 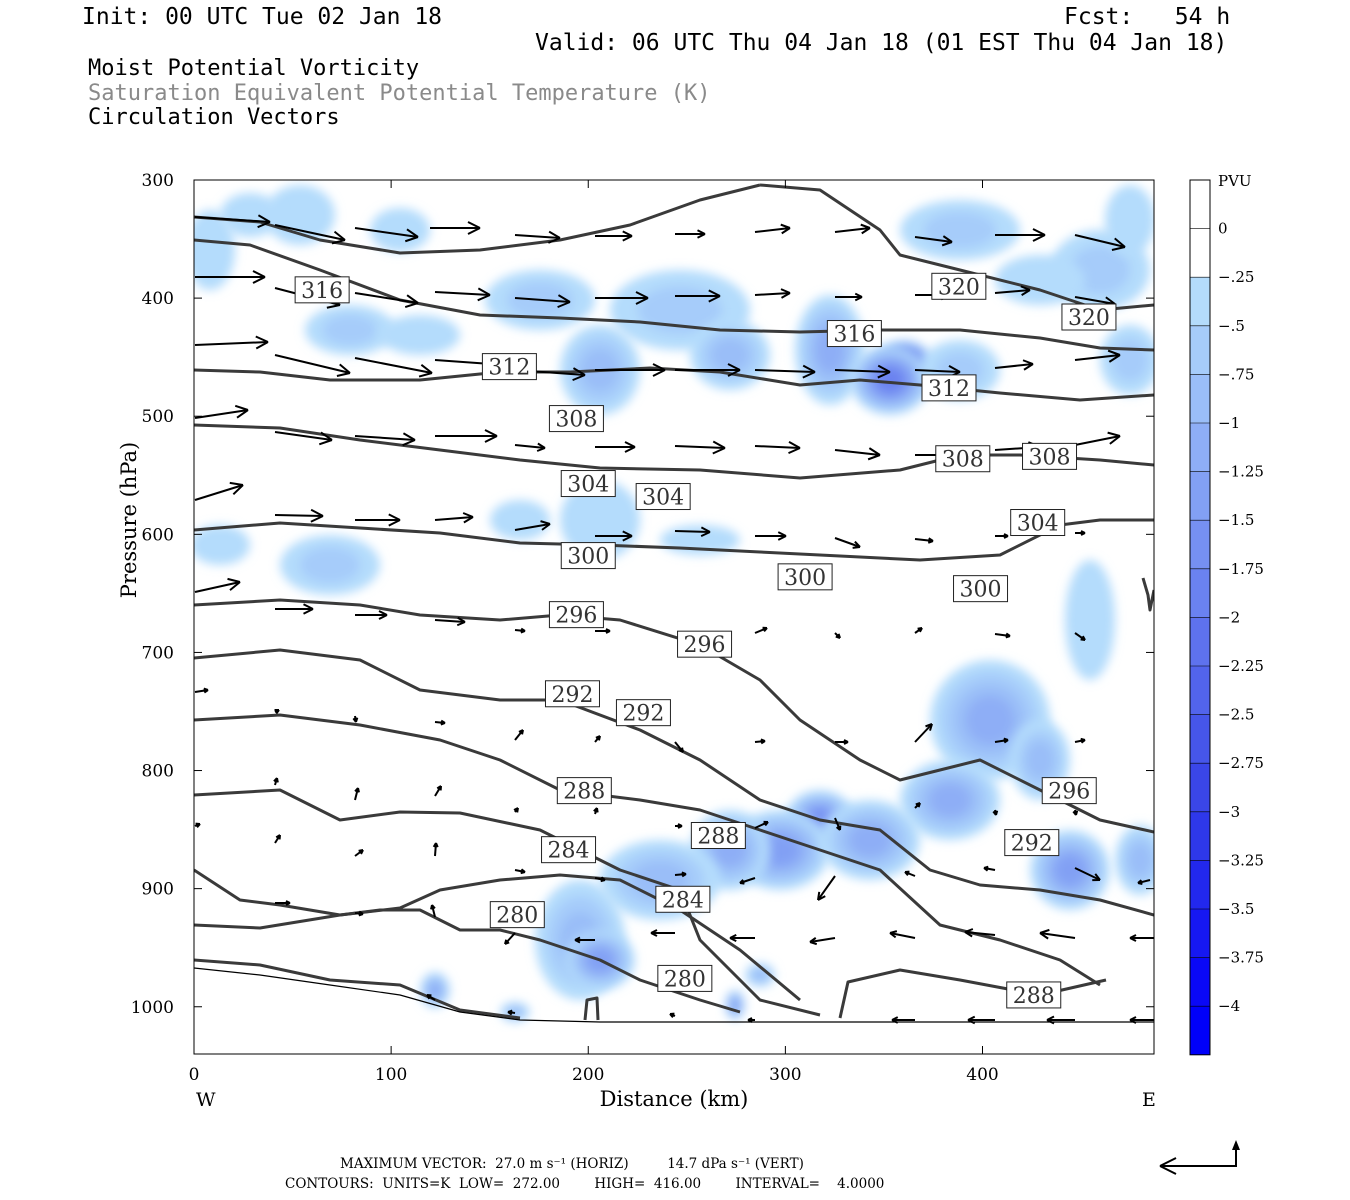 What do you see at coordinates (1147, 17) in the screenshot?
I see `forecast-hour: Fcst: 54 h` at bounding box center [1147, 17].